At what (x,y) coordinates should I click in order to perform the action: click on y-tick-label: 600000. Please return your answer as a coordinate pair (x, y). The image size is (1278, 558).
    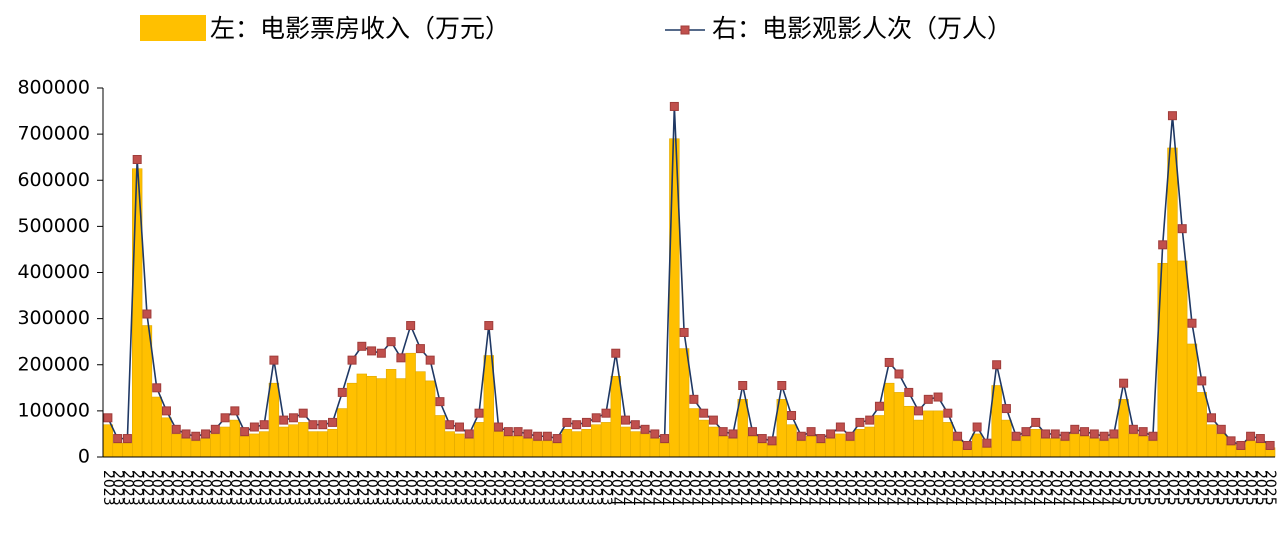
    Looking at the image, I should click on (53, 180).